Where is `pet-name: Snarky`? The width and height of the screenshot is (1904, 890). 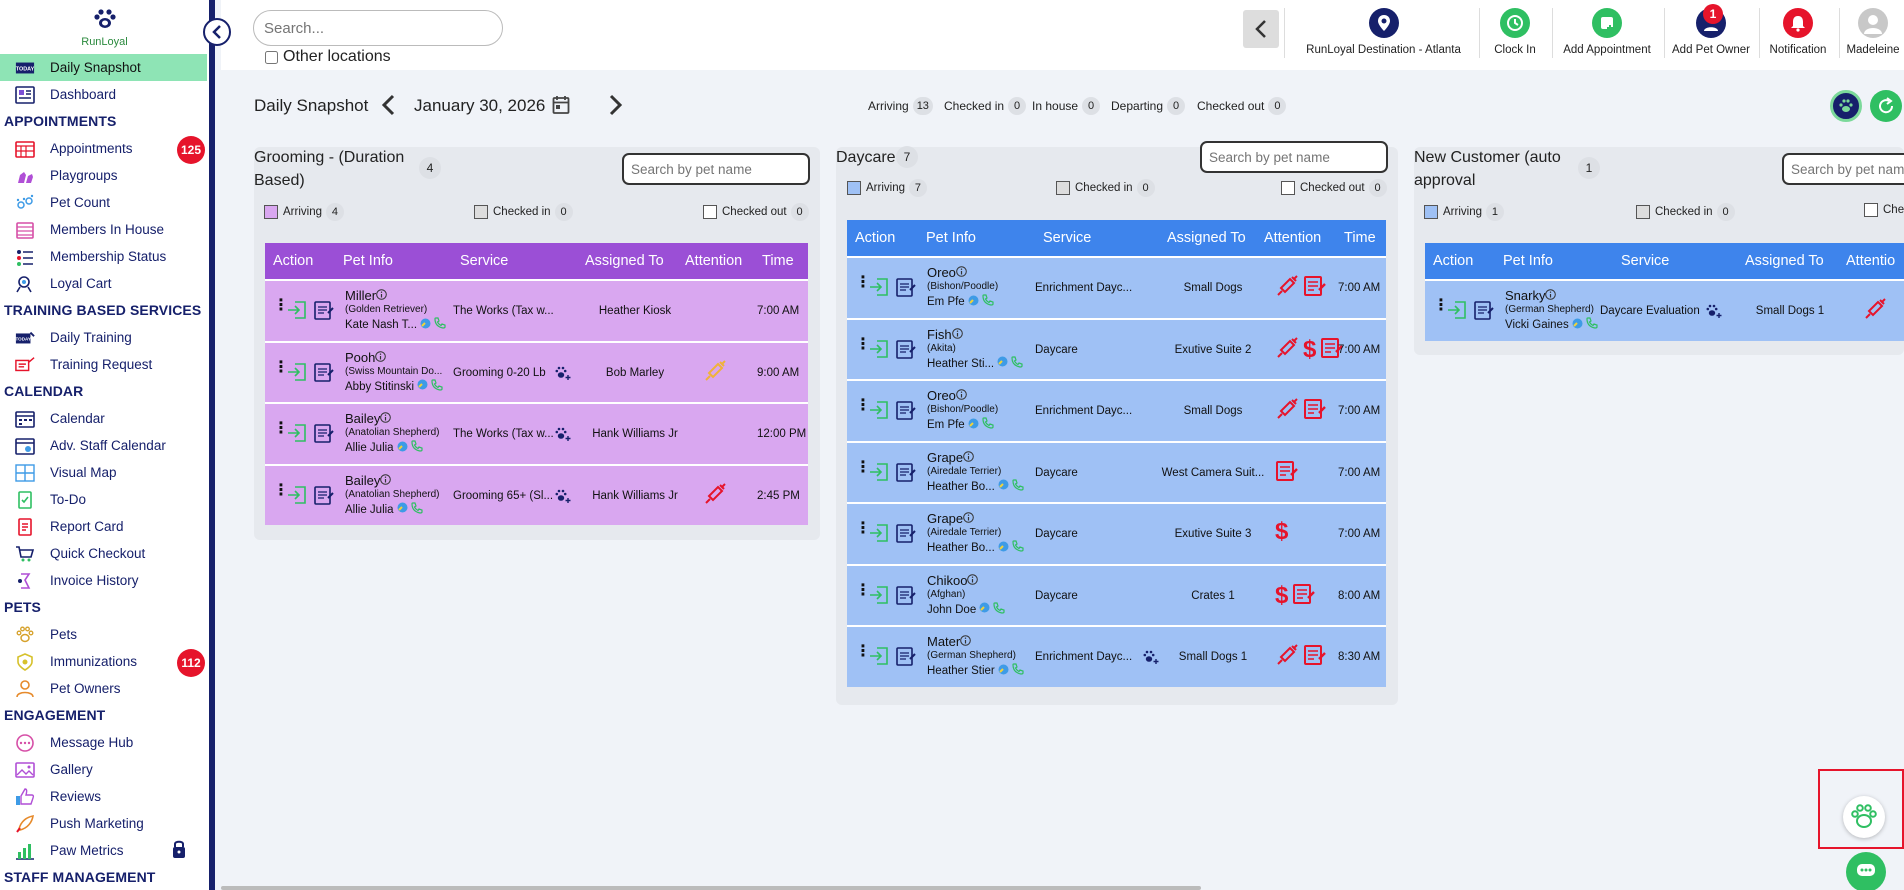 pet-name: Snarky is located at coordinates (1551, 296).